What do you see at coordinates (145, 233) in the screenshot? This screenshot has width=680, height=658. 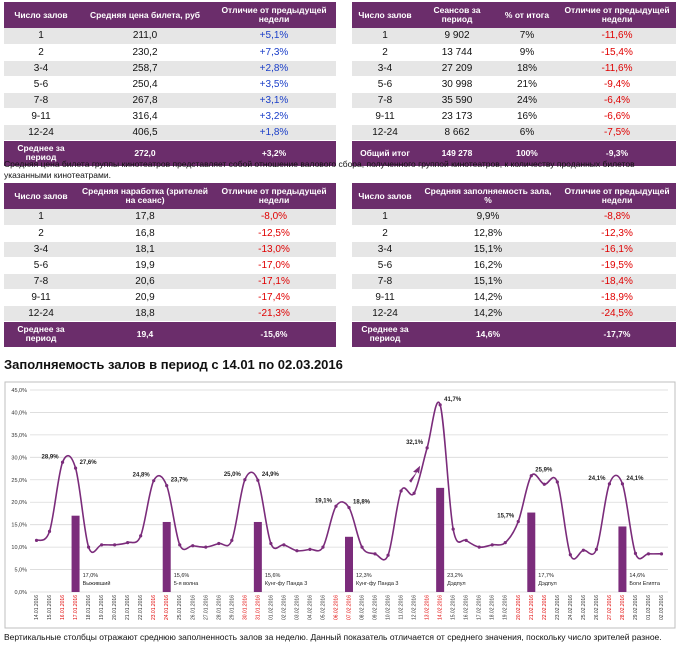 I see `table-cell: 16,8` at bounding box center [145, 233].